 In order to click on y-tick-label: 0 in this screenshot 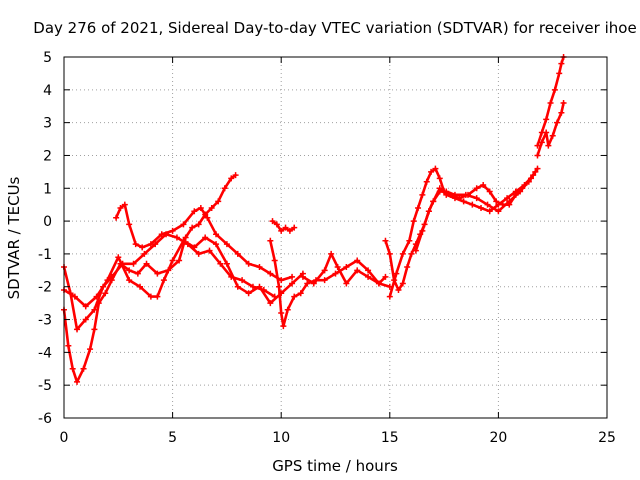, I will do `click(47, 222)`.